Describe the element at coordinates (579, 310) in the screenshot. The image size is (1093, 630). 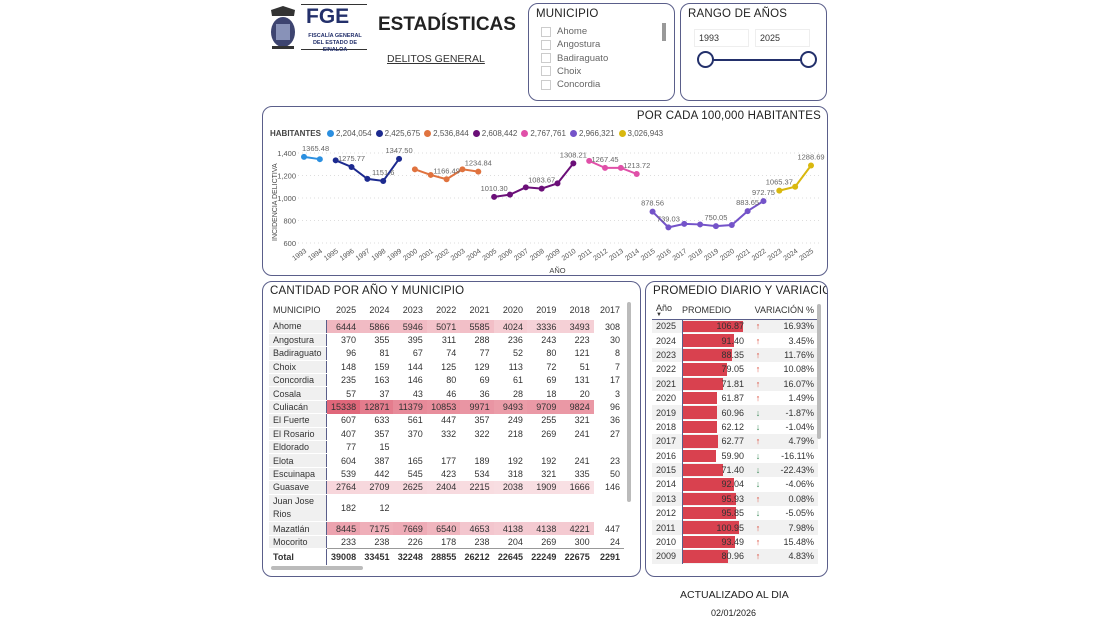
I see `column-header: 2018` at that location.